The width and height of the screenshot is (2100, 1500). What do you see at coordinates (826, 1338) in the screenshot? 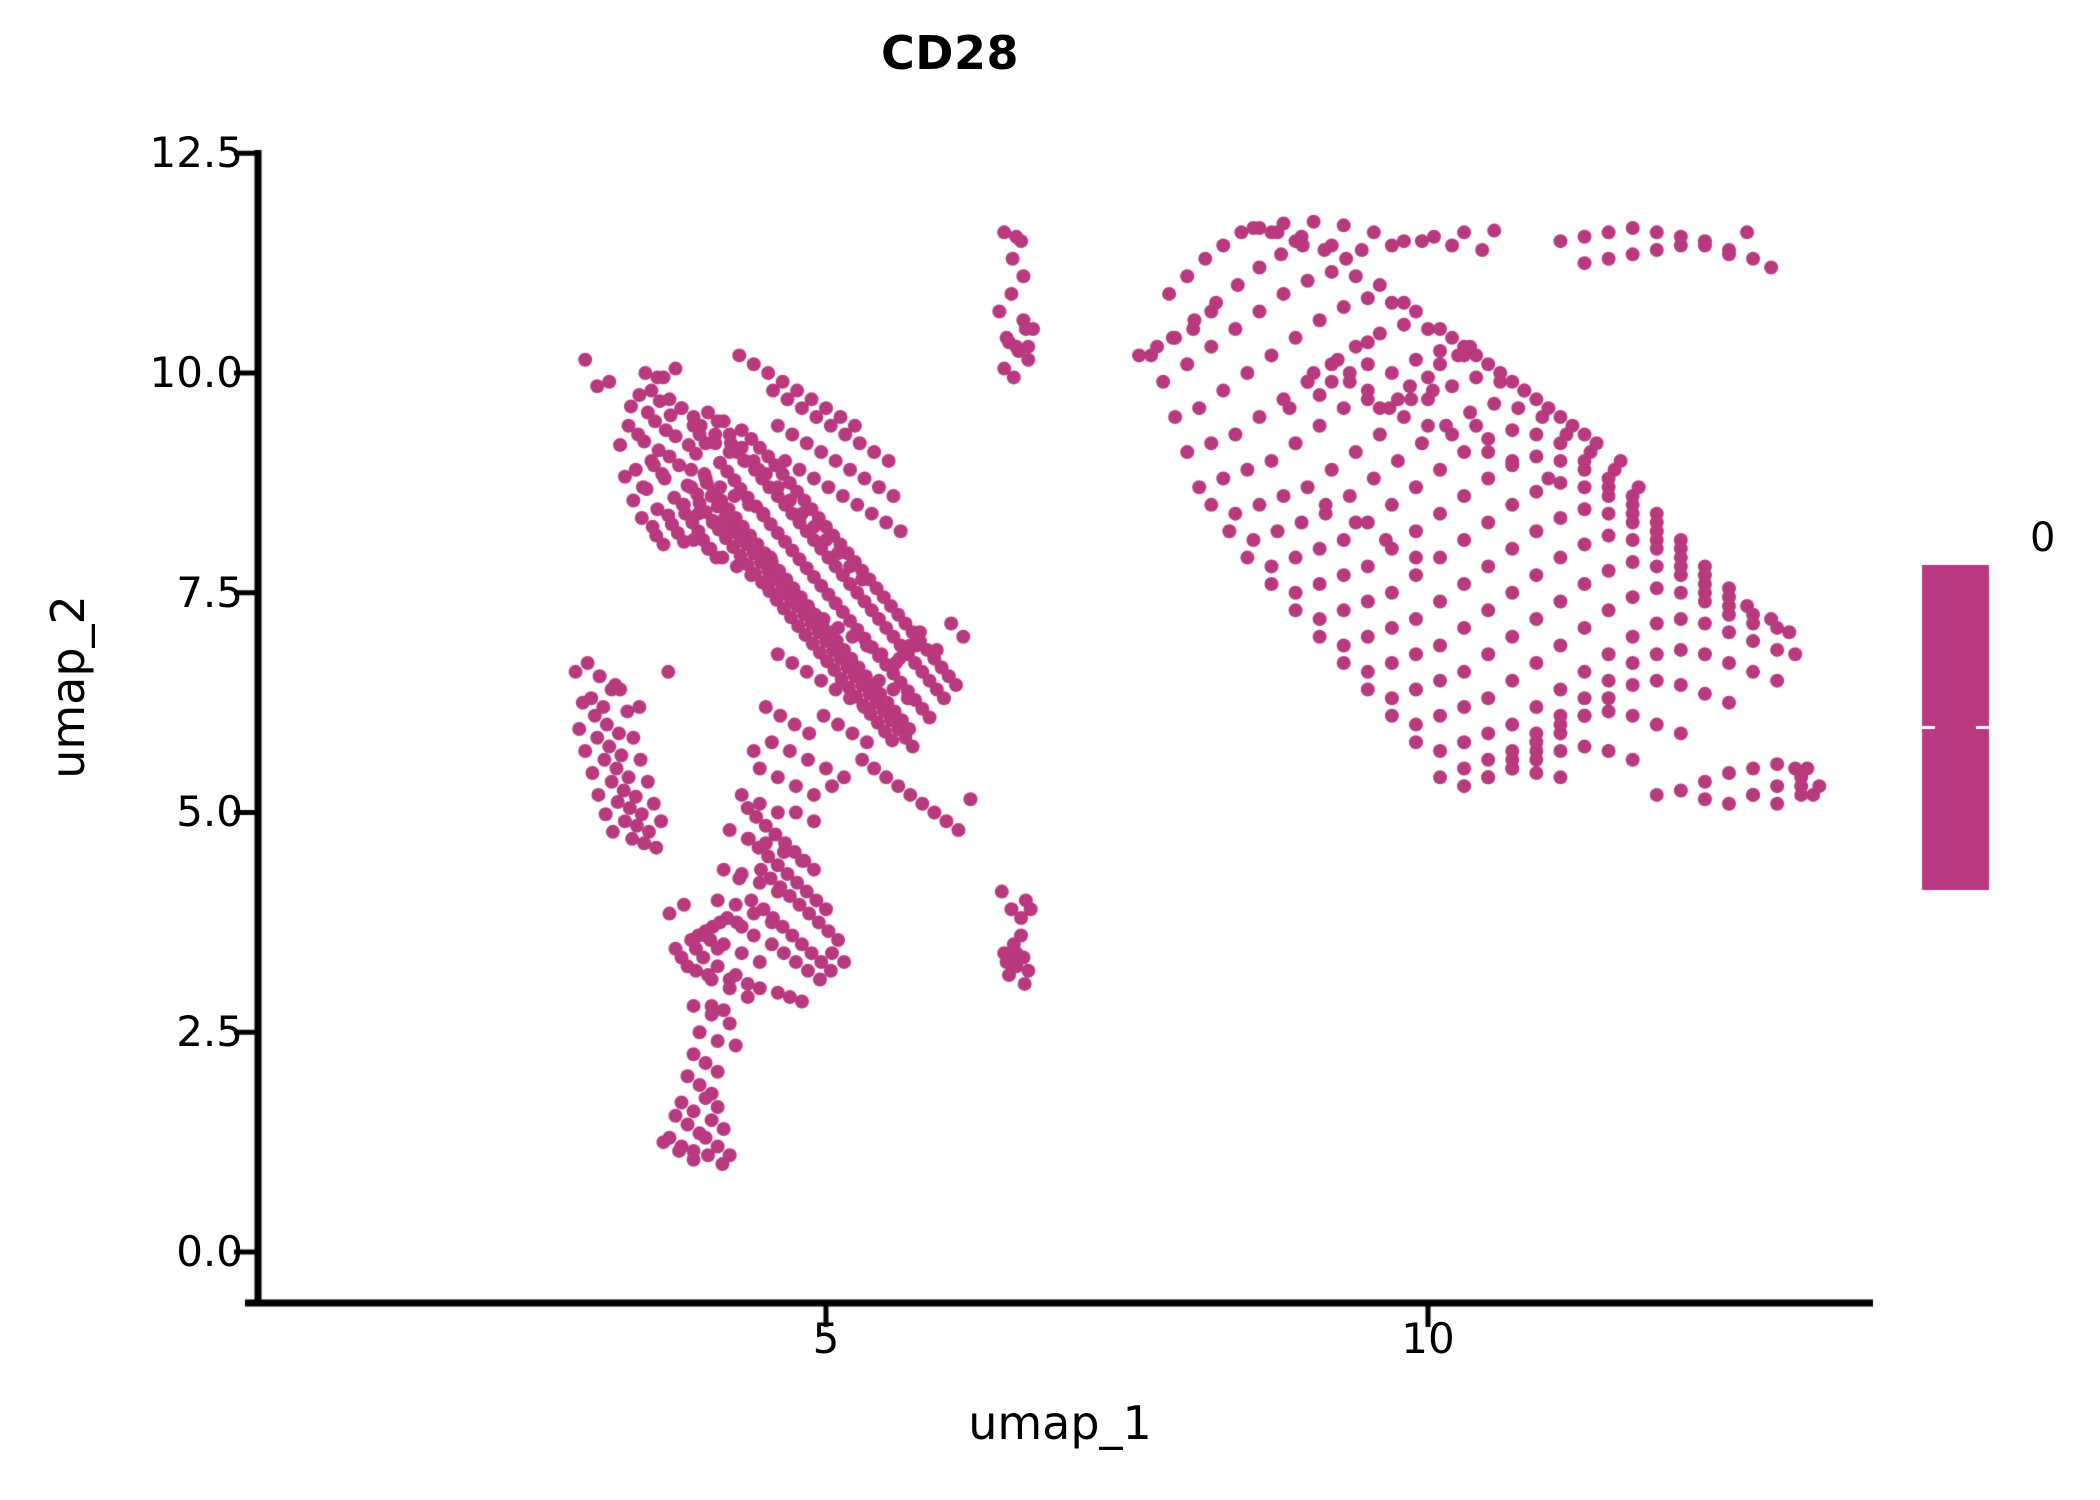
I see `x-tick-label-0: 5` at bounding box center [826, 1338].